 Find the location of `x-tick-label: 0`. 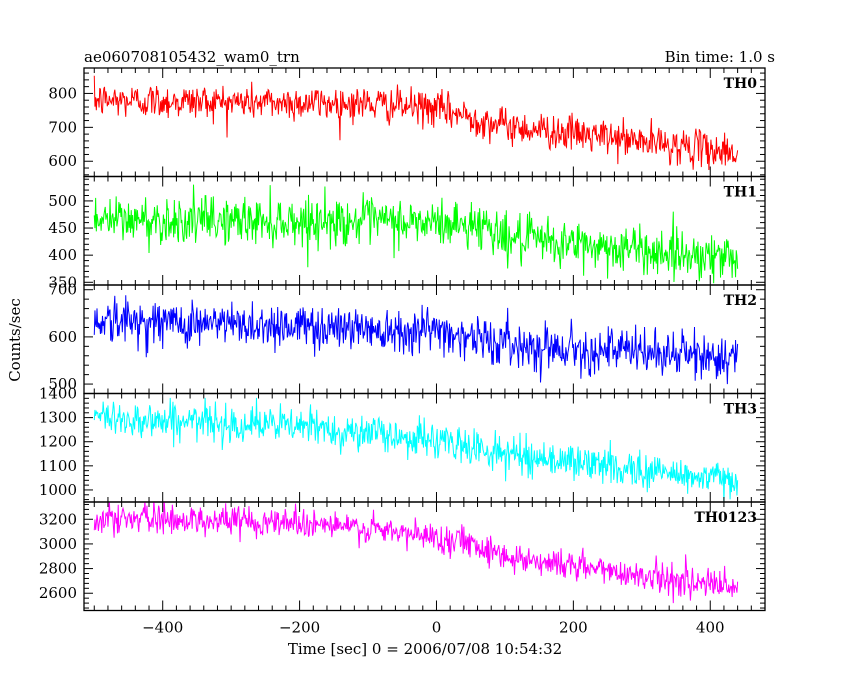

x-tick-label: 0 is located at coordinates (437, 628).